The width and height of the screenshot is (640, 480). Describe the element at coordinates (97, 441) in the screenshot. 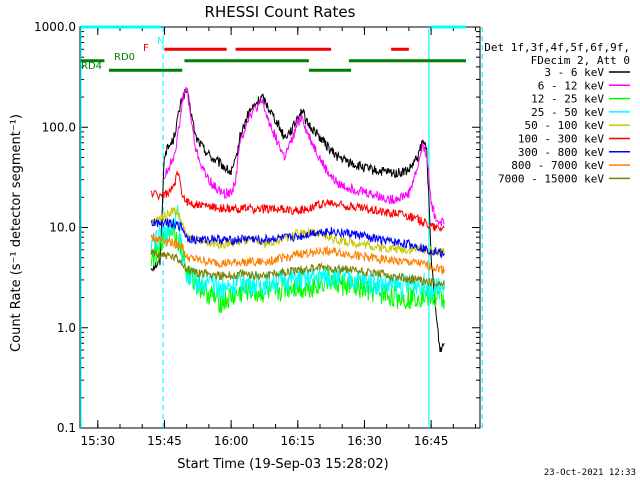

I see `x-tick-label: 15:30` at that location.